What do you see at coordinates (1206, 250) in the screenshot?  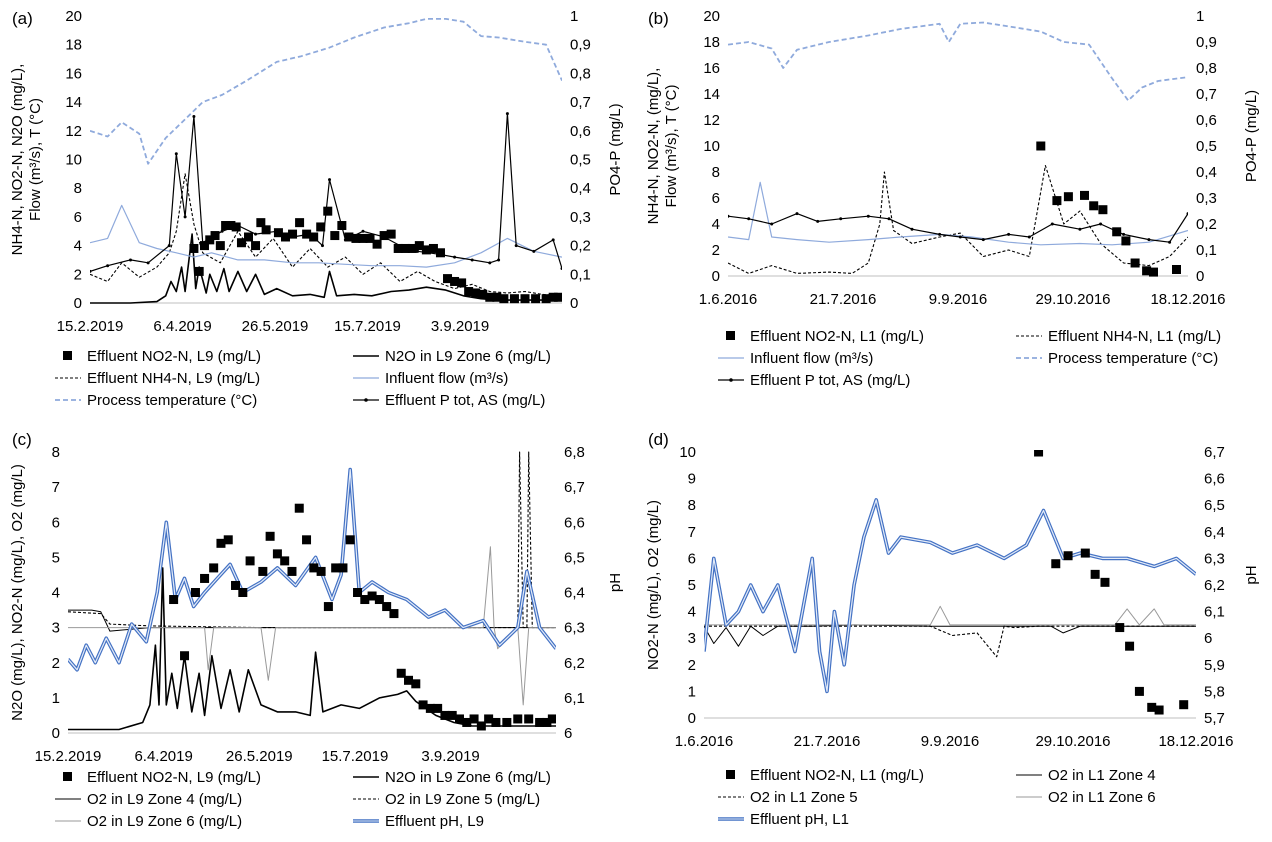 I see `right-tick-label: 0,1` at bounding box center [1206, 250].